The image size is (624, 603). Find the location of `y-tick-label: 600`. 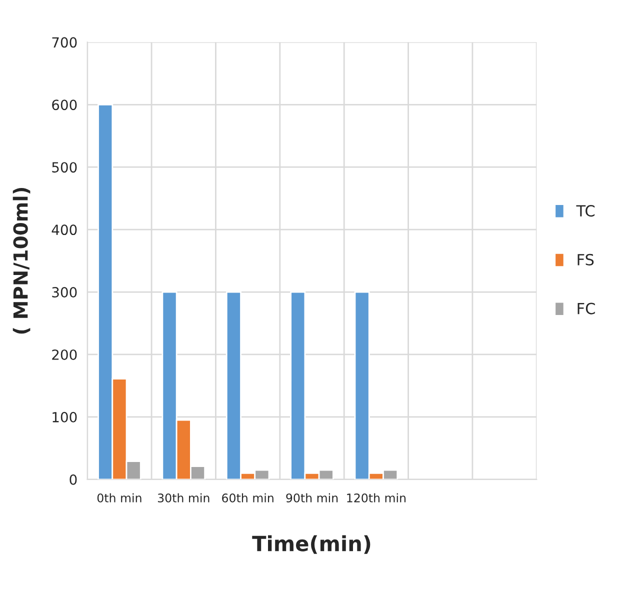

y-tick-label: 600 is located at coordinates (64, 105).